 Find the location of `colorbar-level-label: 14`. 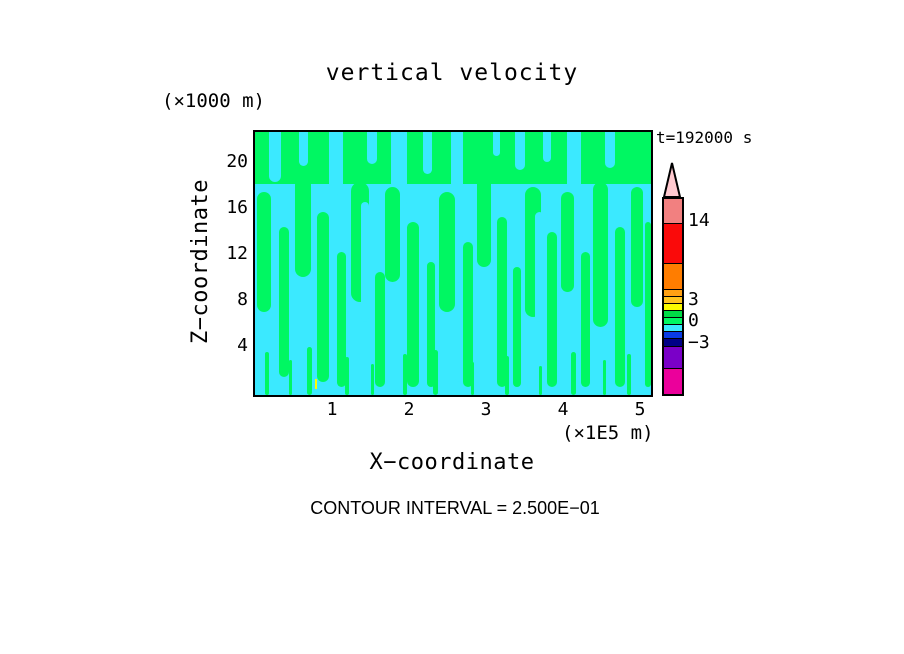

colorbar-level-label: 14 is located at coordinates (699, 220).